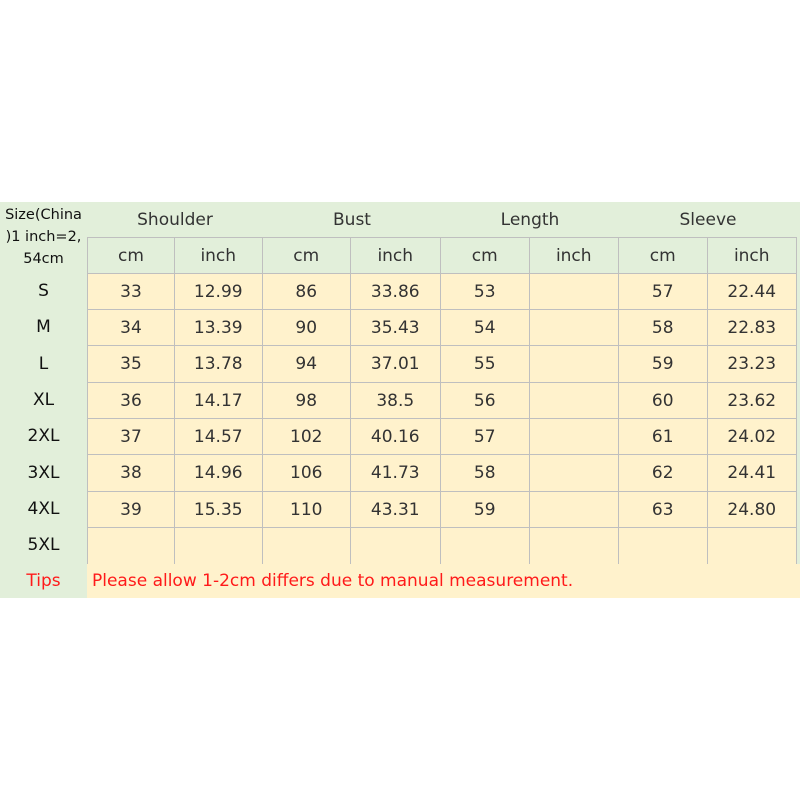 This screenshot has width=800, height=800. What do you see at coordinates (218, 401) in the screenshot?
I see `table-cell: 14.17` at bounding box center [218, 401].